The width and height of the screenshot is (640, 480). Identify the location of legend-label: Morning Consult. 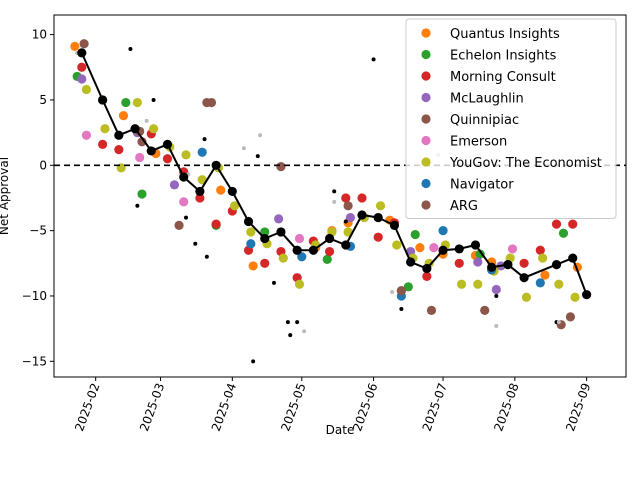
(503, 77).